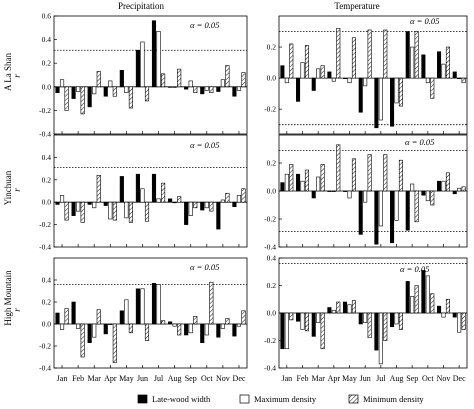 The width and height of the screenshot is (474, 409). Describe the element at coordinates (181, 399) in the screenshot. I see `legend-label-late-wood: Late-wood width` at that location.